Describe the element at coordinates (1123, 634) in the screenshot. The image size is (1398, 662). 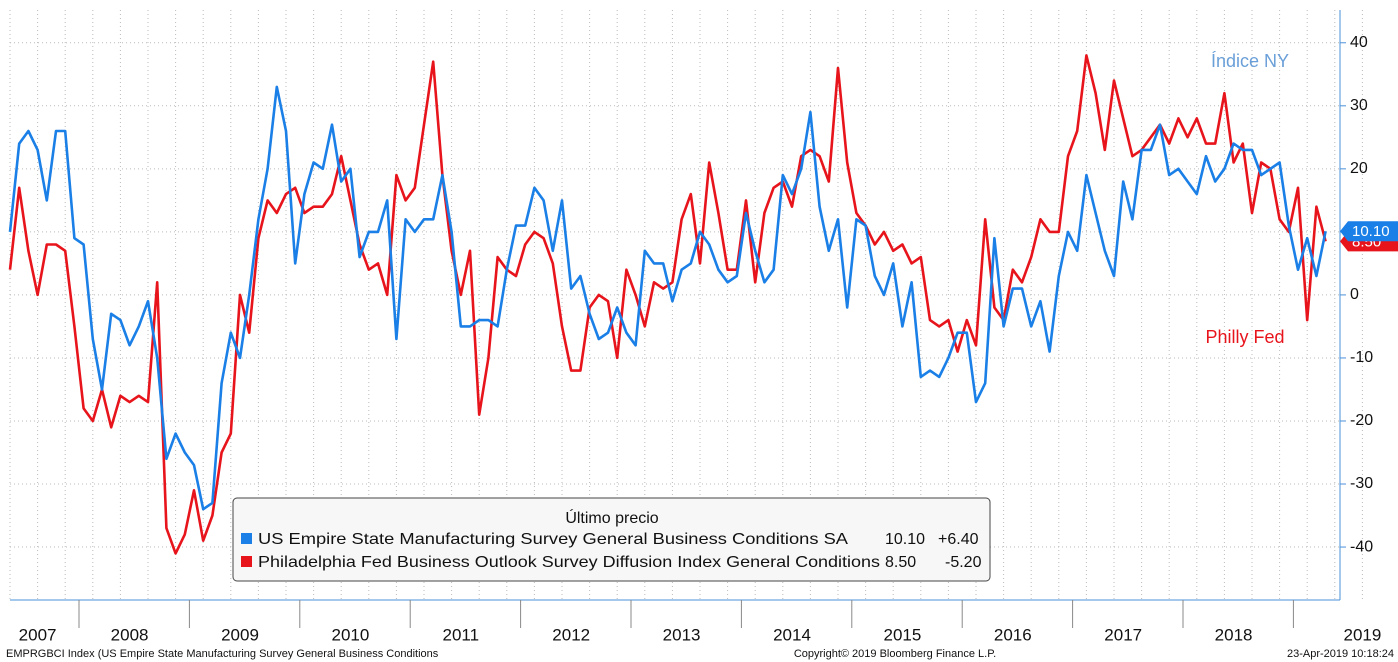
I see `x-tick-label: 2017` at that location.